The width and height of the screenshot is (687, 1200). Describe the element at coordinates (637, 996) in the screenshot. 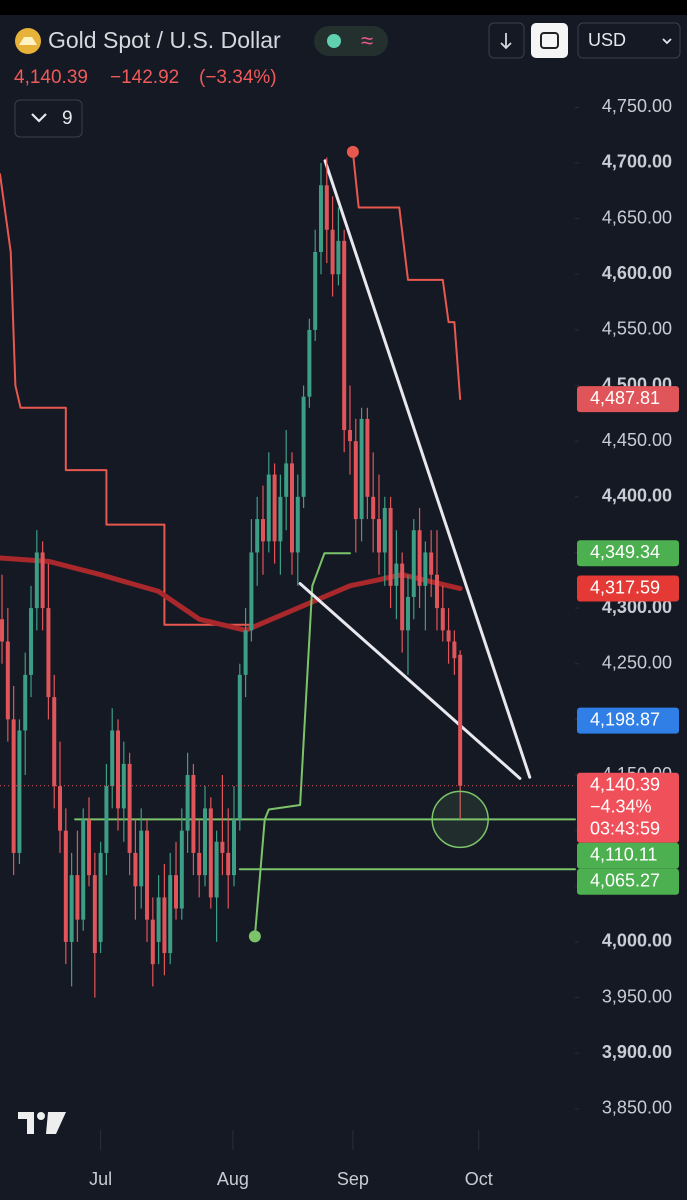

I see `y-tick-label: 3,950.00` at that location.